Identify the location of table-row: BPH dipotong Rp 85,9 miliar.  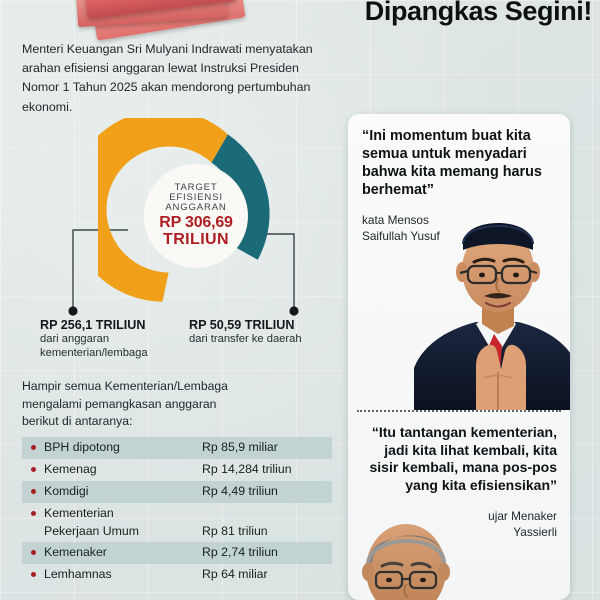
(177, 448).